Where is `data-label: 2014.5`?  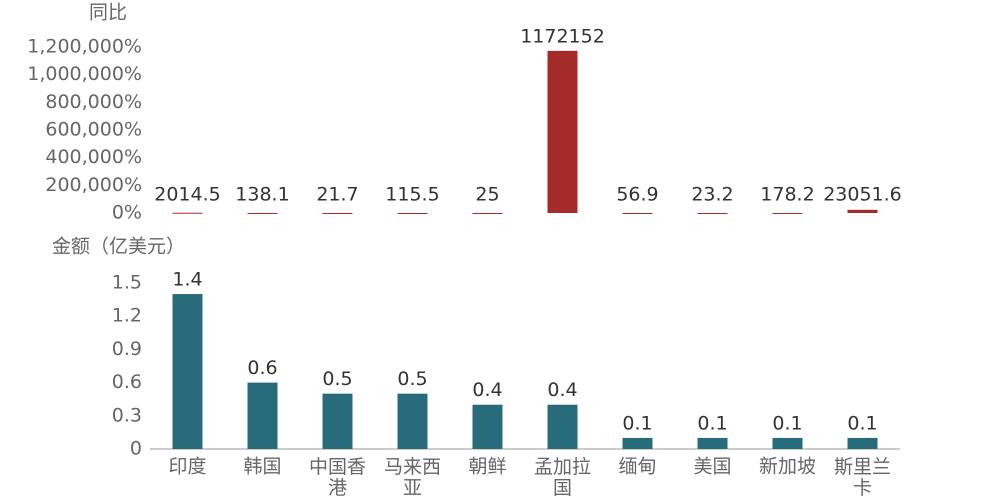
data-label: 2014.5 is located at coordinates (187, 195).